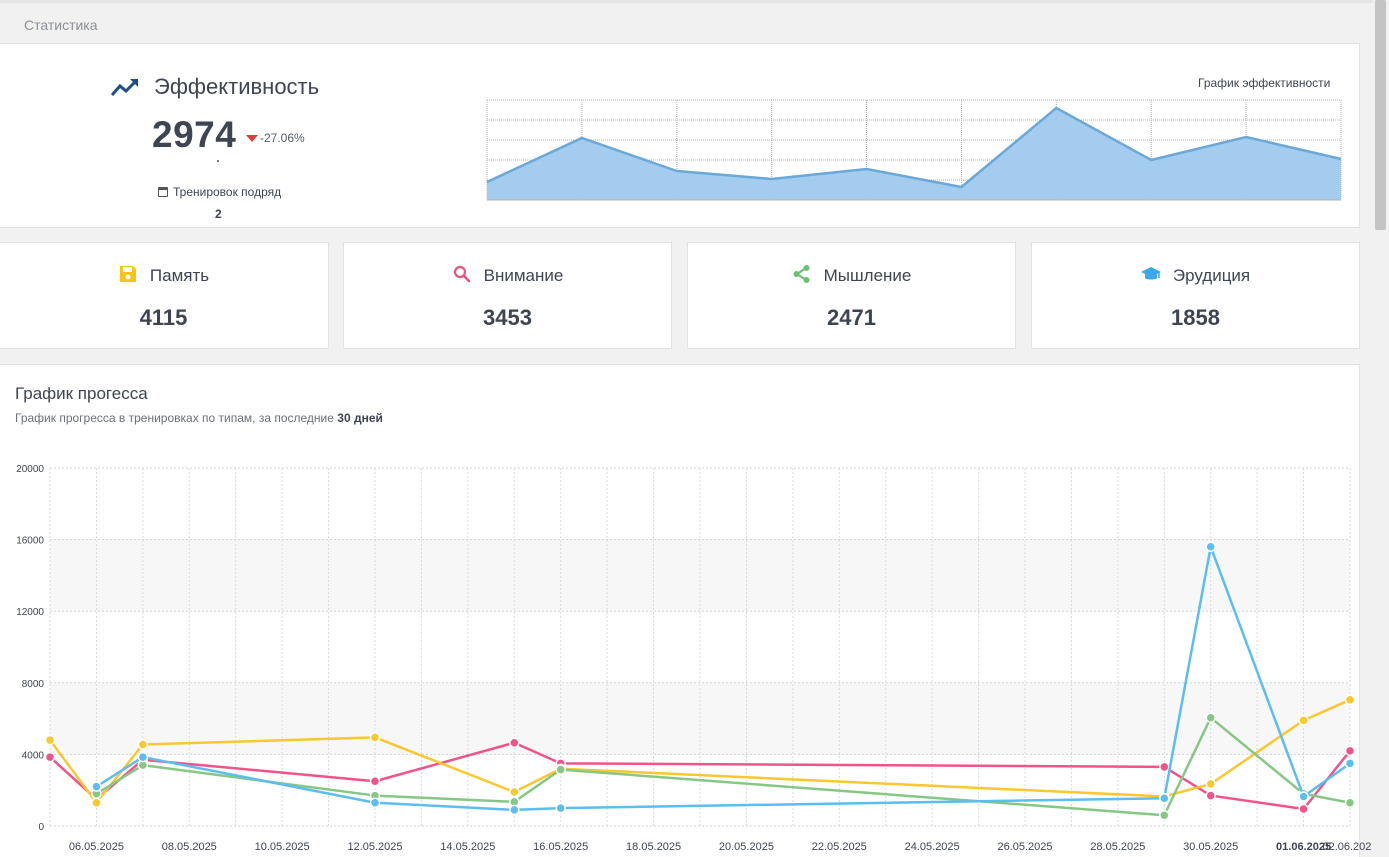 Image resolution: width=1389 pixels, height=857 pixels. What do you see at coordinates (127, 274) in the screenshot?
I see `save-icon` at bounding box center [127, 274].